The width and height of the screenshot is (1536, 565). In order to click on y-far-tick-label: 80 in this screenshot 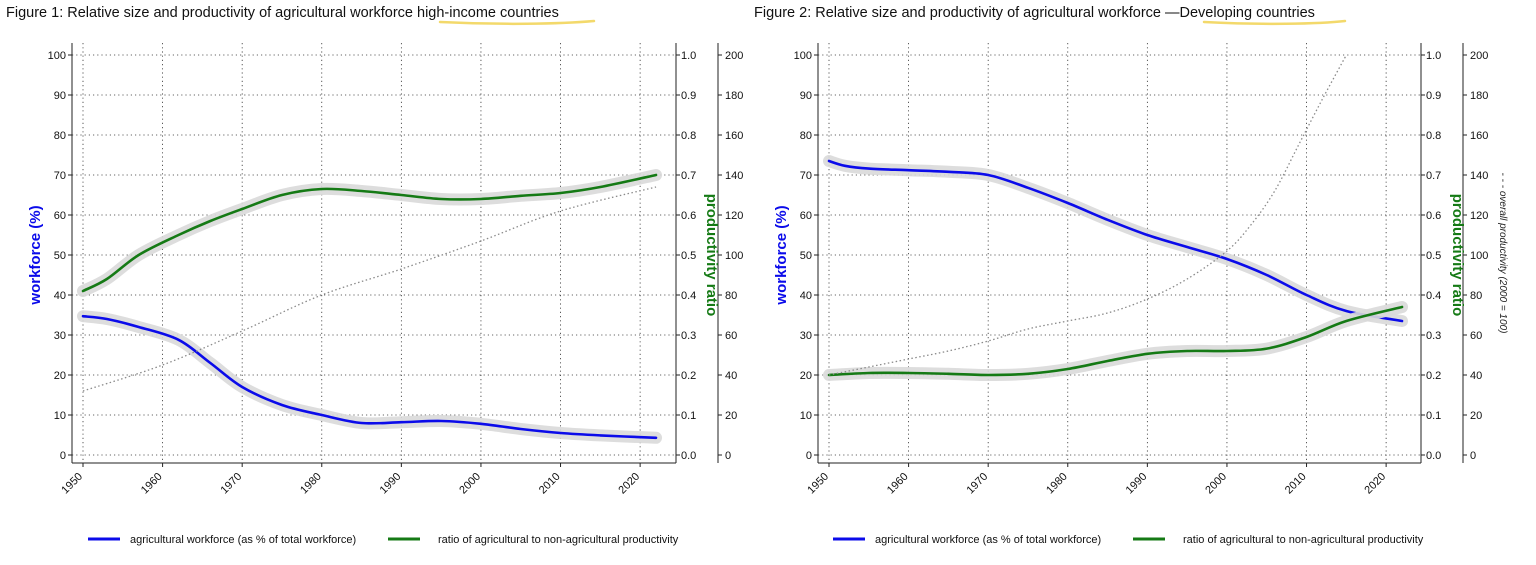, I will do `click(731, 296)`.